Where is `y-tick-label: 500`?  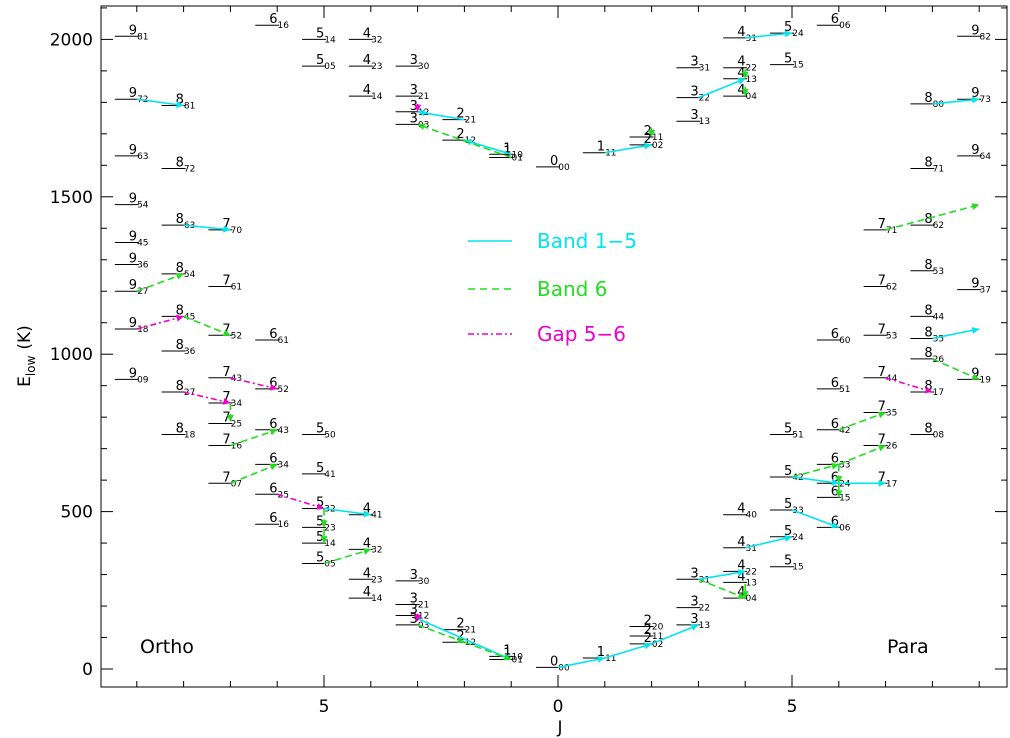
y-tick-label: 500 is located at coordinates (77, 513).